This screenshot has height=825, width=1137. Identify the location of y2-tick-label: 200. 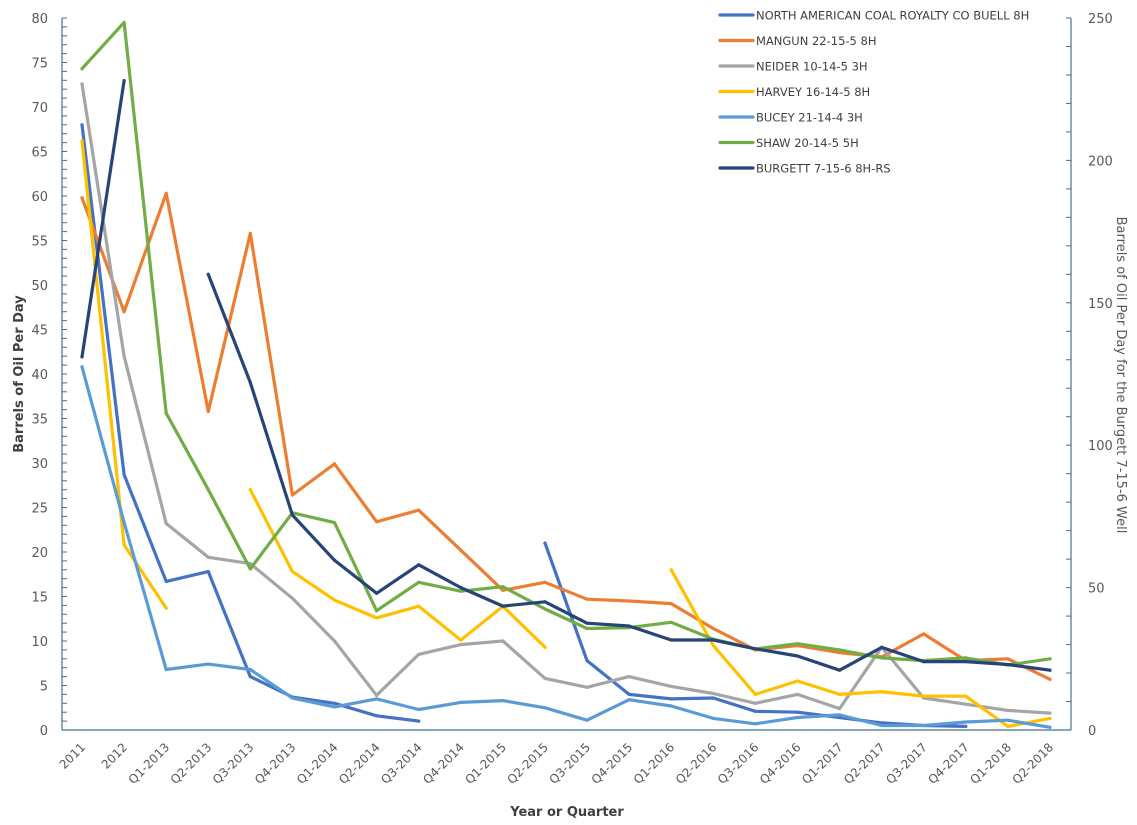
(1100, 161).